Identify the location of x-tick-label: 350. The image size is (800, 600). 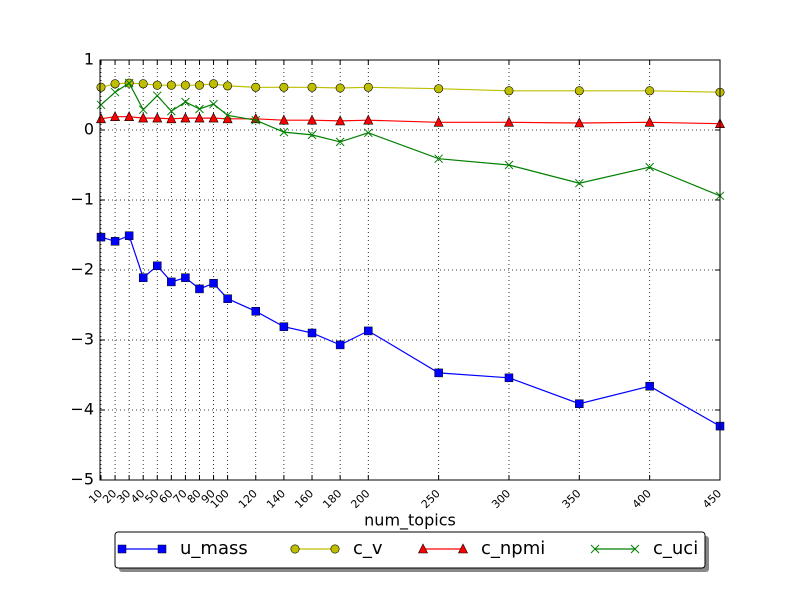
(572, 499).